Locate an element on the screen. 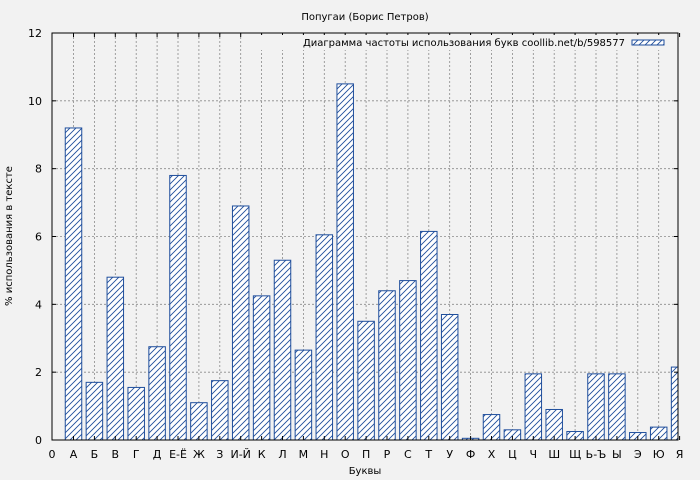 This screenshot has height=480, width=700. bar-Т is located at coordinates (429, 335).